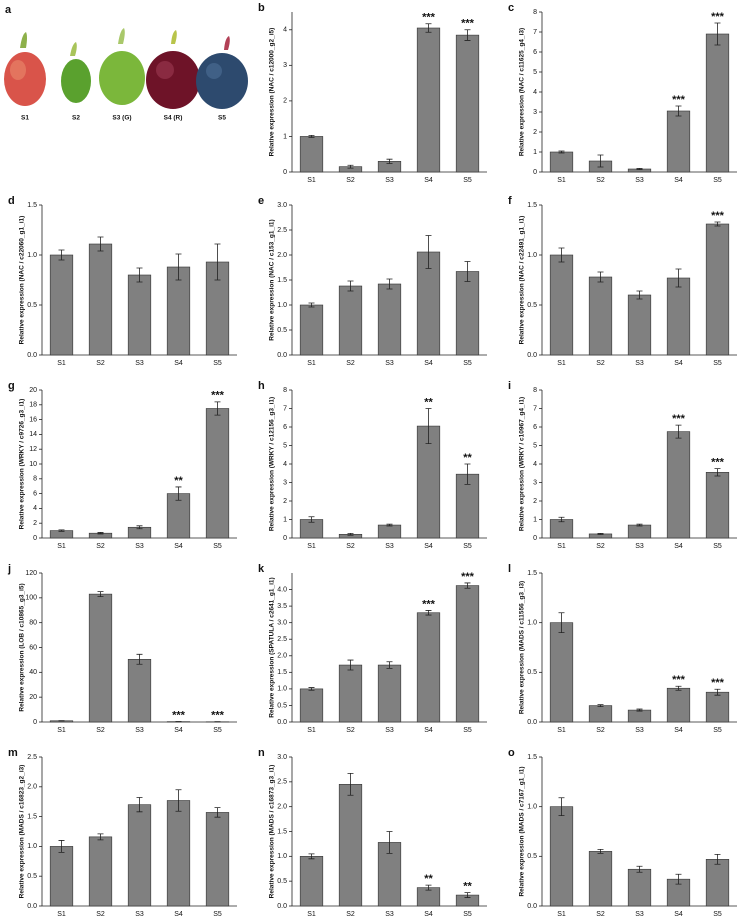  I want to click on y-axis-label: Relative expression (MADS / c7167_g1_i1), so click(522, 831).